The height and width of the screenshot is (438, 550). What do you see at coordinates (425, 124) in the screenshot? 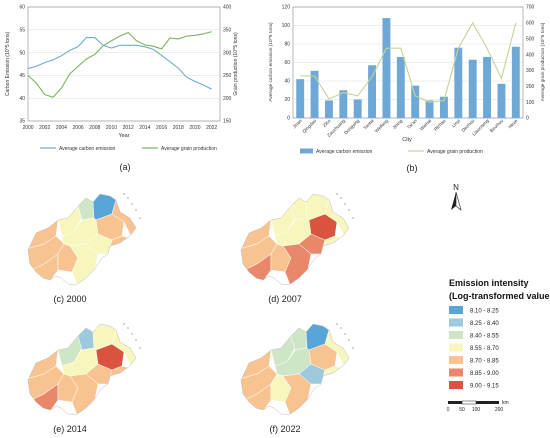
I see `x-tick-label: Weihai` at bounding box center [425, 124].